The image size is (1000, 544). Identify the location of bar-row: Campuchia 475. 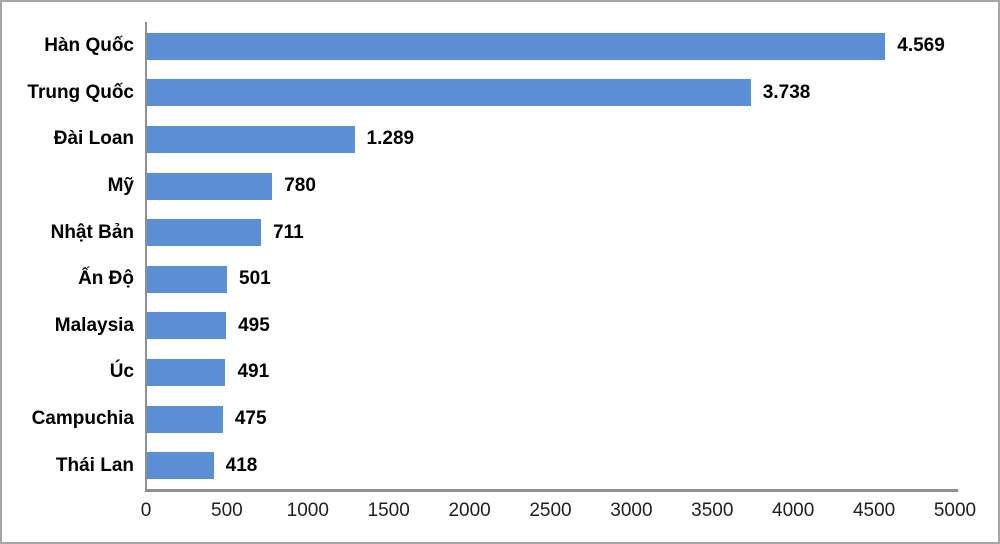
(500, 419).